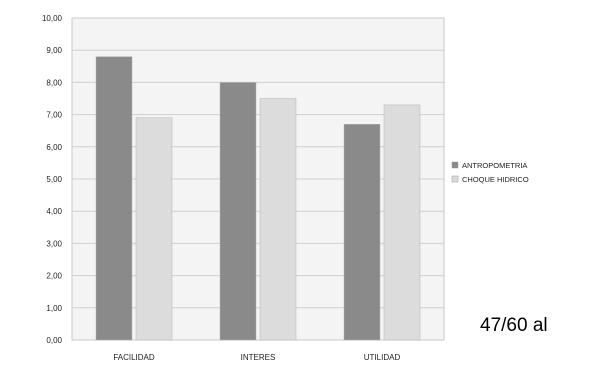  Describe the element at coordinates (52, 18) in the screenshot. I see `y-tick-label: 10,00` at that location.